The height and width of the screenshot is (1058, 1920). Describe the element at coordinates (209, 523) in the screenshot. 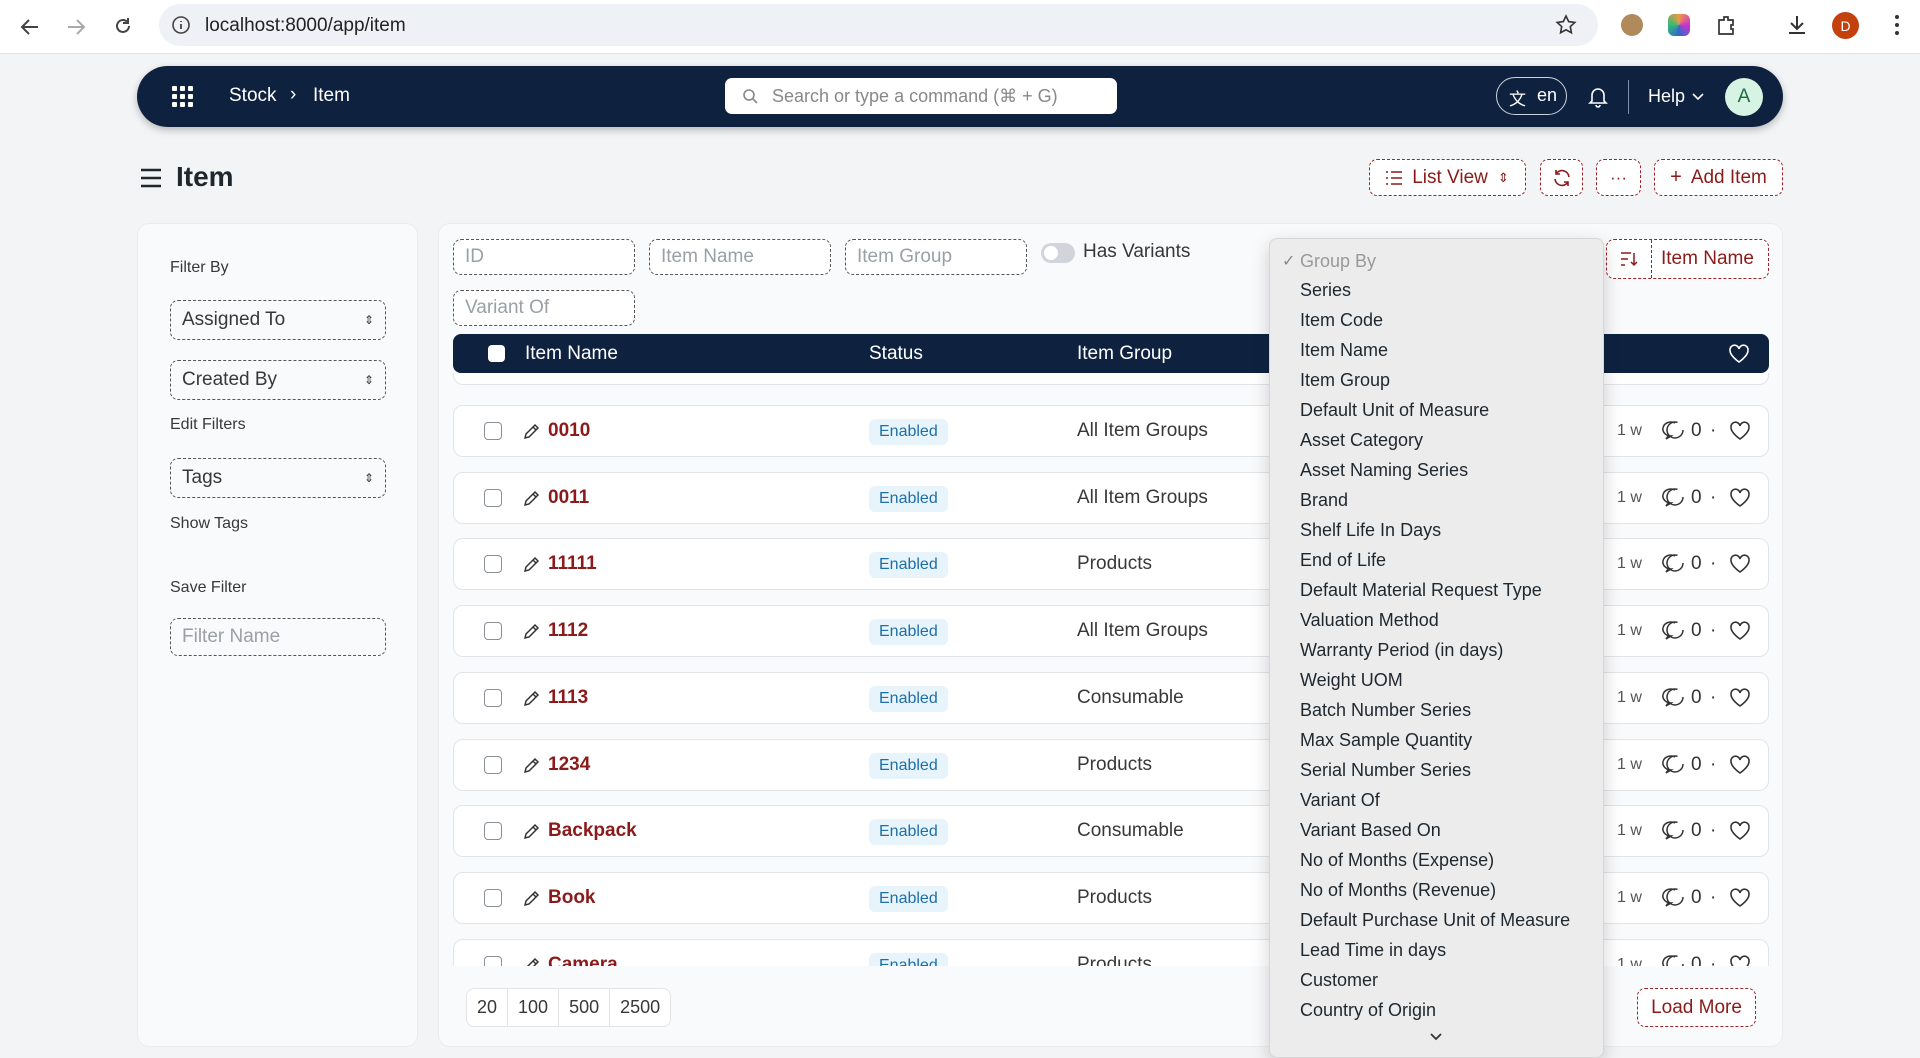

I see `show-tags-link: Show Tags` at that location.